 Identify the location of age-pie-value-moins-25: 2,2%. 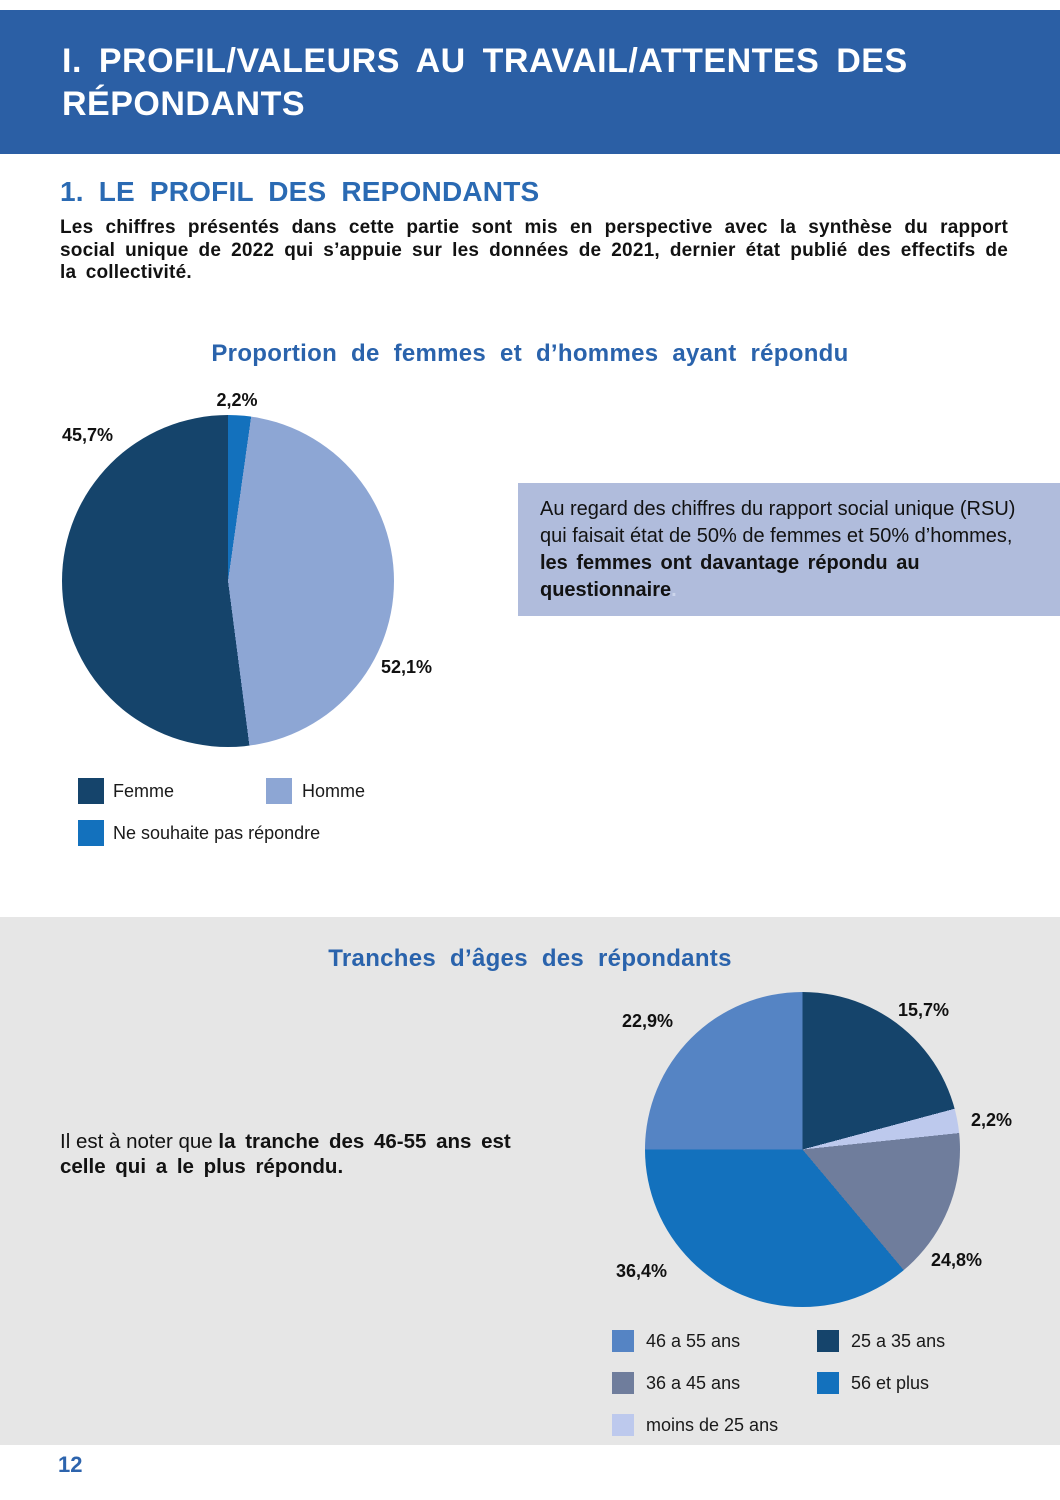
(992, 1120).